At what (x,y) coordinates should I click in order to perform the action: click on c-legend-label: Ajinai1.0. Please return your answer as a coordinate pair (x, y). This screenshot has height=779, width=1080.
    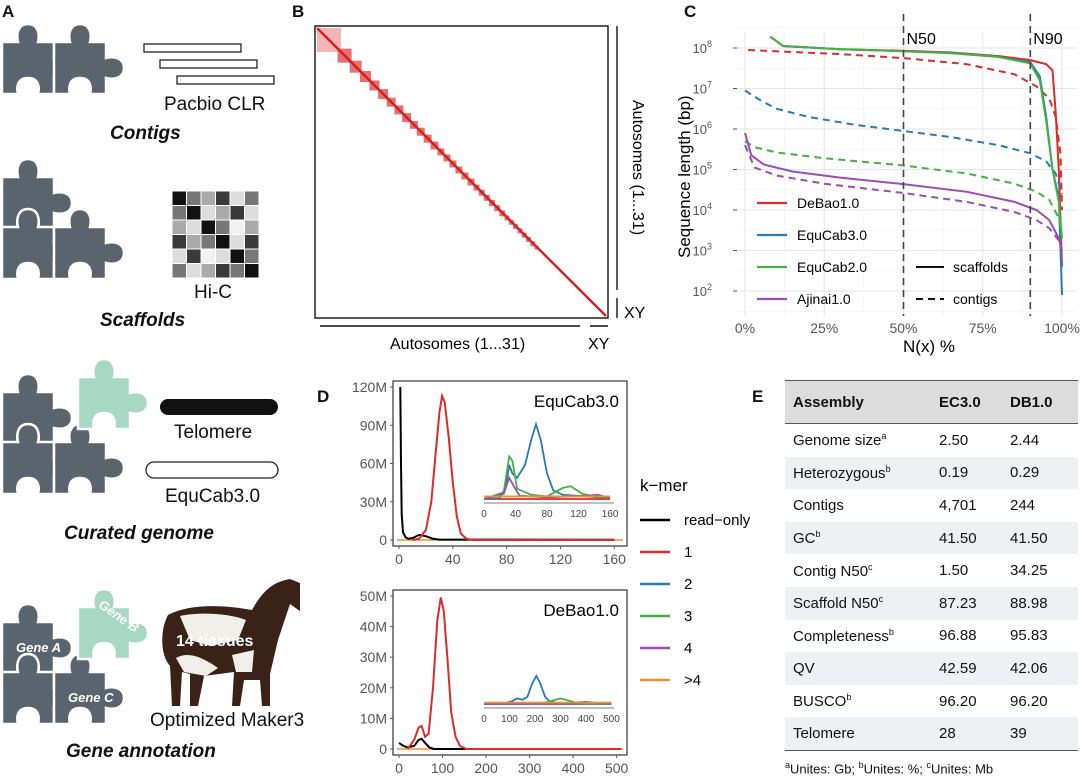
    Looking at the image, I should click on (824, 299).